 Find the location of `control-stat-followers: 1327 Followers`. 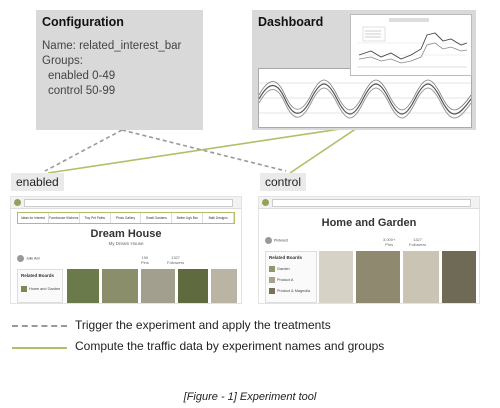

control-stat-followers: 1327 Followers is located at coordinates (418, 242).